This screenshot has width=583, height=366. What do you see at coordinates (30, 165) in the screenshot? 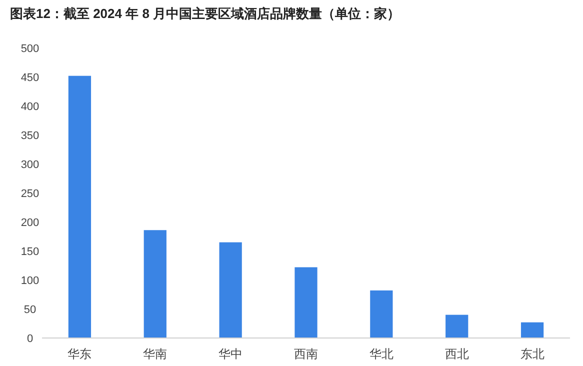
I see `y-tick-label: 300` at bounding box center [30, 165].